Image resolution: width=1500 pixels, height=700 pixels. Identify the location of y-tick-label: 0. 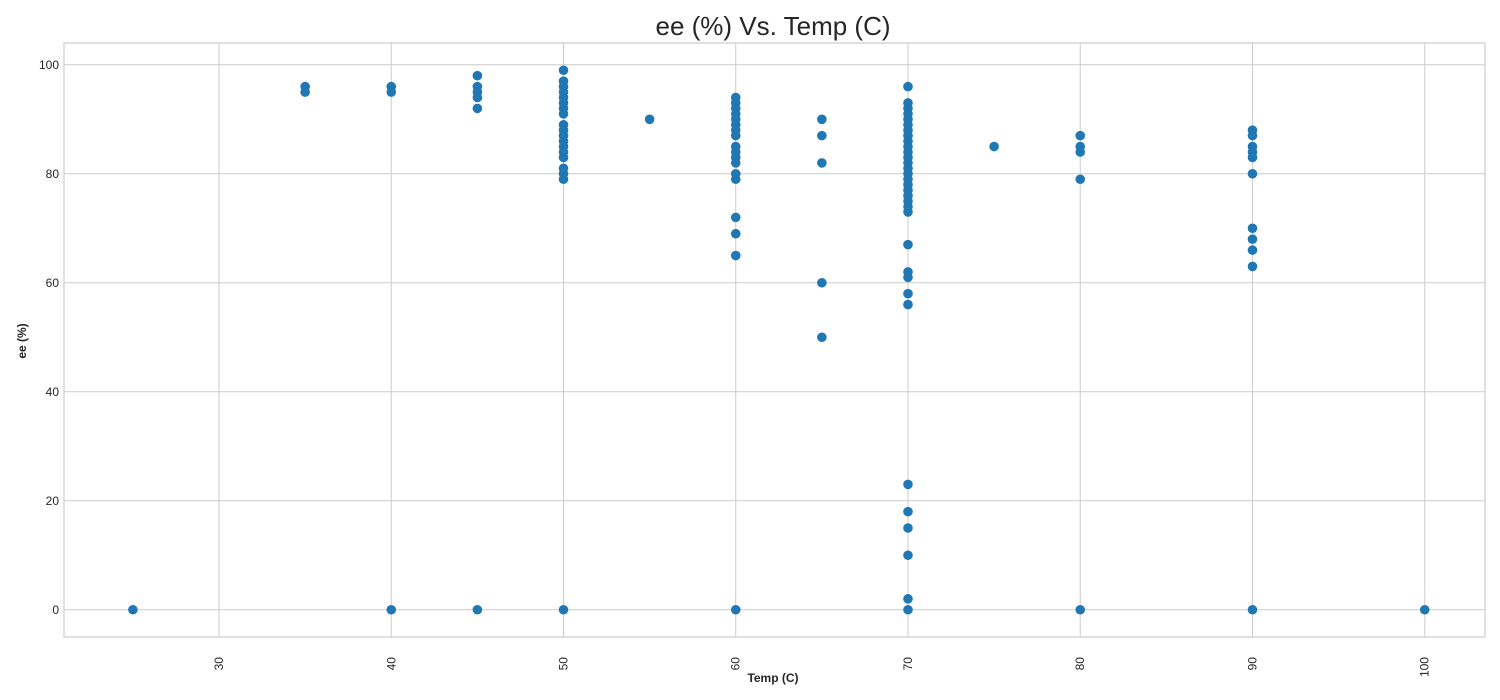
(55, 610).